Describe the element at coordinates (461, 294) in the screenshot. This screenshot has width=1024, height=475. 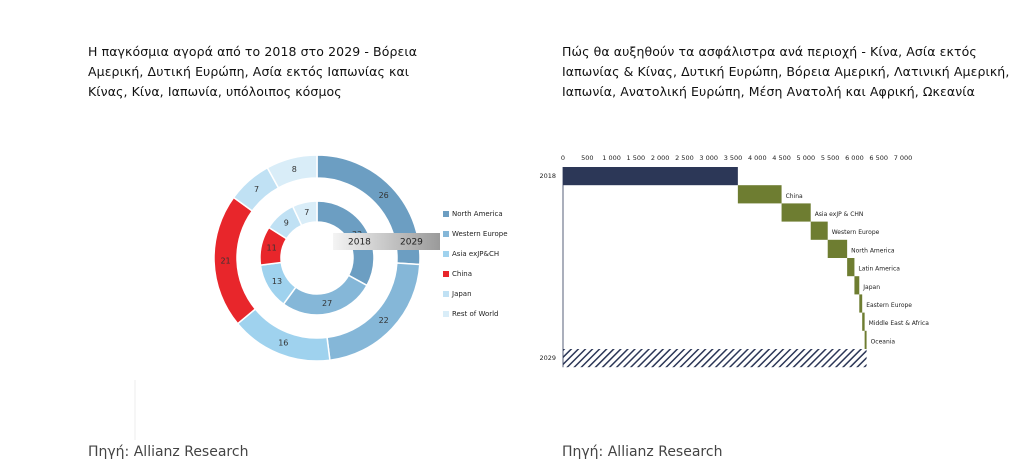
I see `legend-label: Japan` at that location.